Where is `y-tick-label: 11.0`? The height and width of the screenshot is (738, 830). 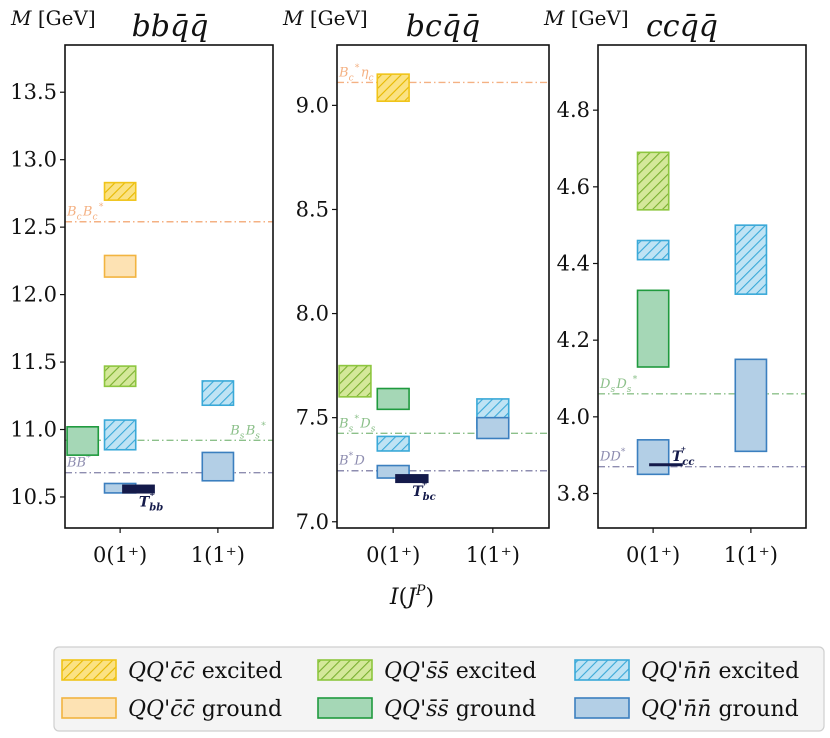
y-tick-label: 11.0 is located at coordinates (33, 430).